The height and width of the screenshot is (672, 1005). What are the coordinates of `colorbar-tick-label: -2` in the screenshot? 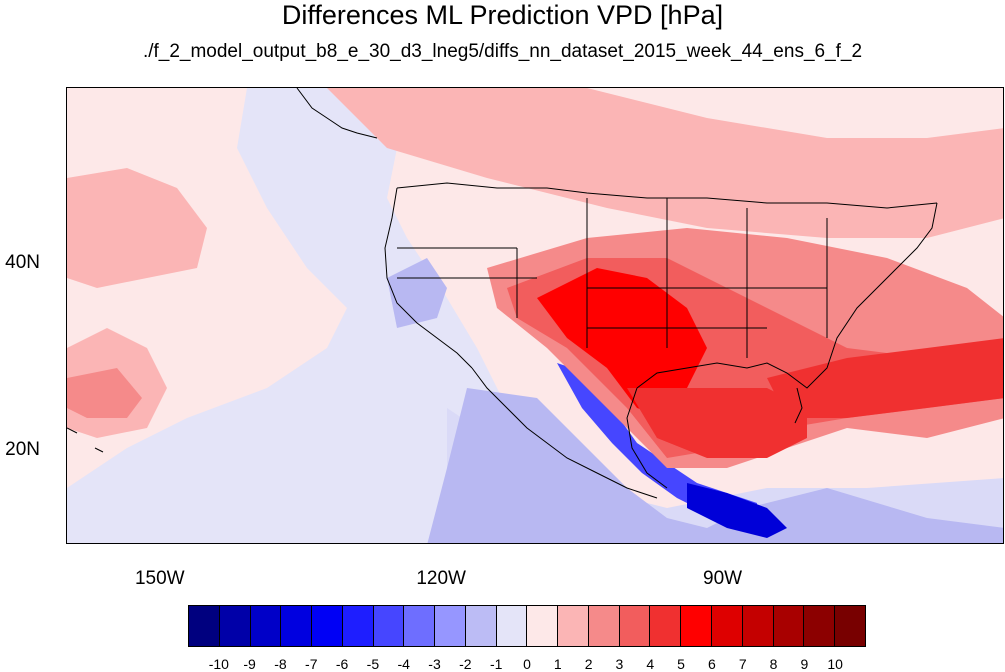 It's located at (465, 664).